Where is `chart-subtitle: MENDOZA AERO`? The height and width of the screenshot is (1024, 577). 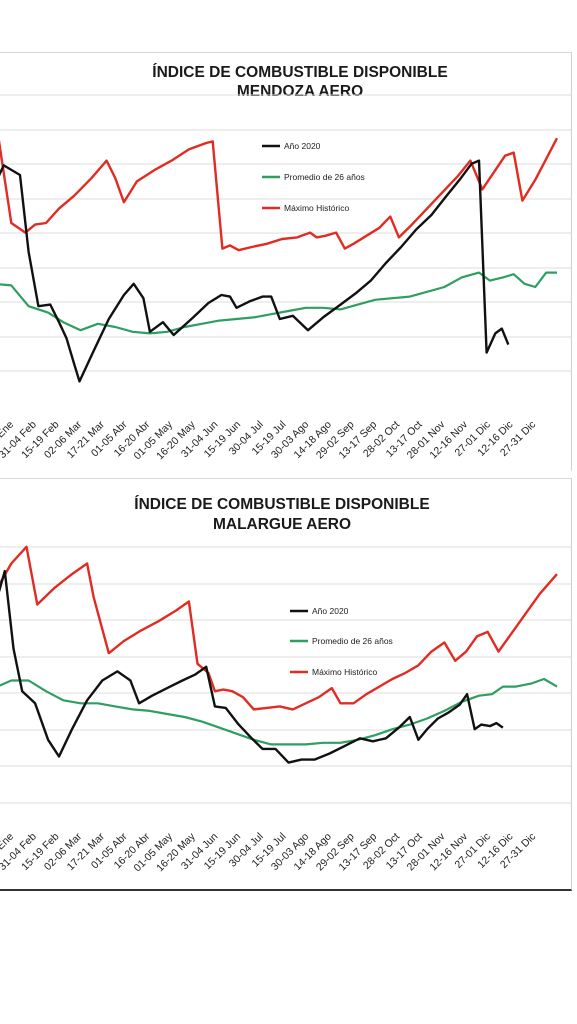 chart-subtitle: MENDOZA AERO is located at coordinates (300, 91).